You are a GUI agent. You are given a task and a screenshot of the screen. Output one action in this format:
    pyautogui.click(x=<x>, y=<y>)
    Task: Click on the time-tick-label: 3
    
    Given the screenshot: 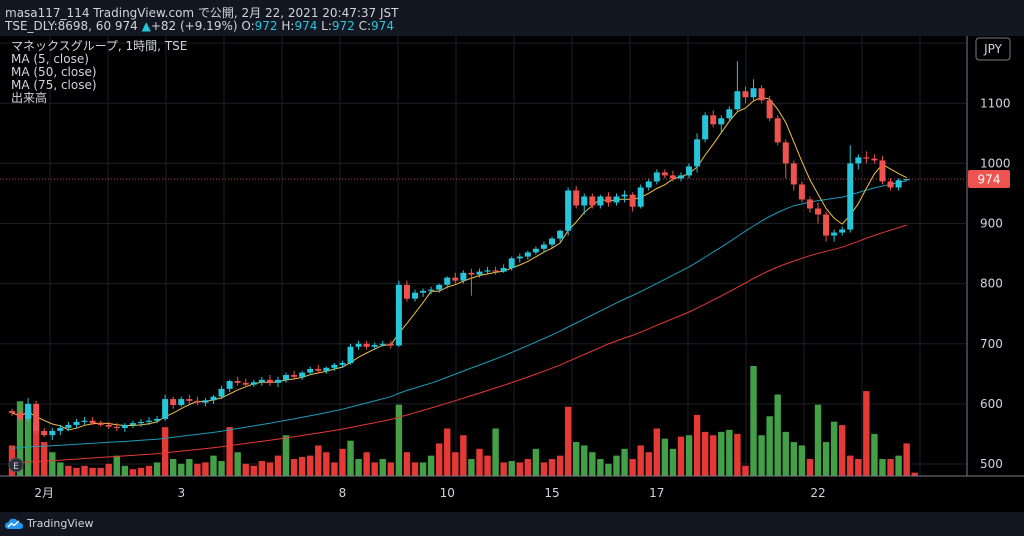 What is the action you would take?
    pyautogui.click(x=181, y=493)
    